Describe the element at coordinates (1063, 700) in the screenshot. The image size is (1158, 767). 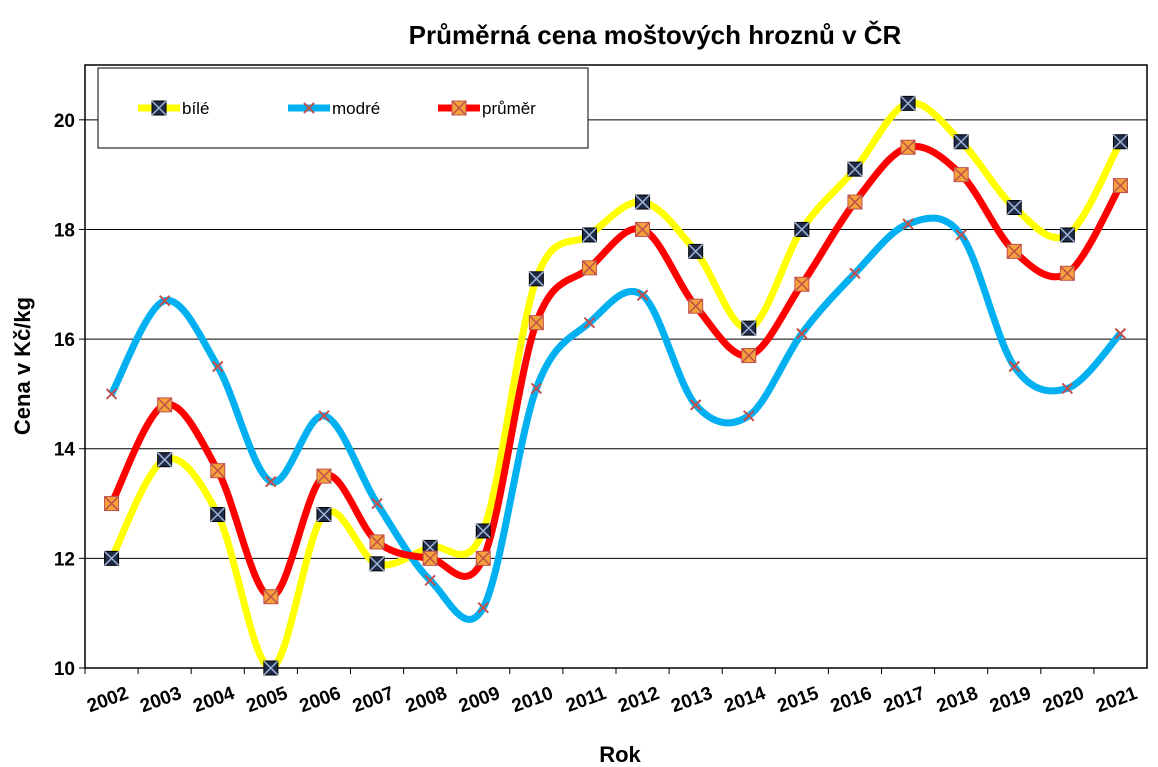
I see `x-tick-label: 2020` at that location.